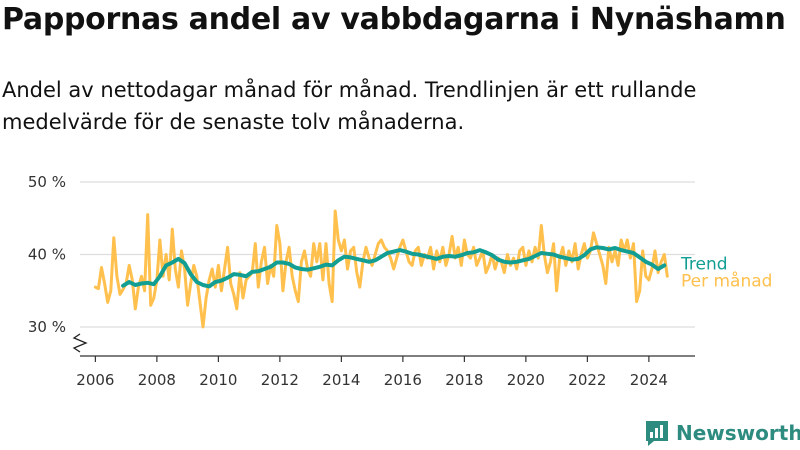  What do you see at coordinates (726, 280) in the screenshot?
I see `legend-label-monthly: Per månad` at bounding box center [726, 280].